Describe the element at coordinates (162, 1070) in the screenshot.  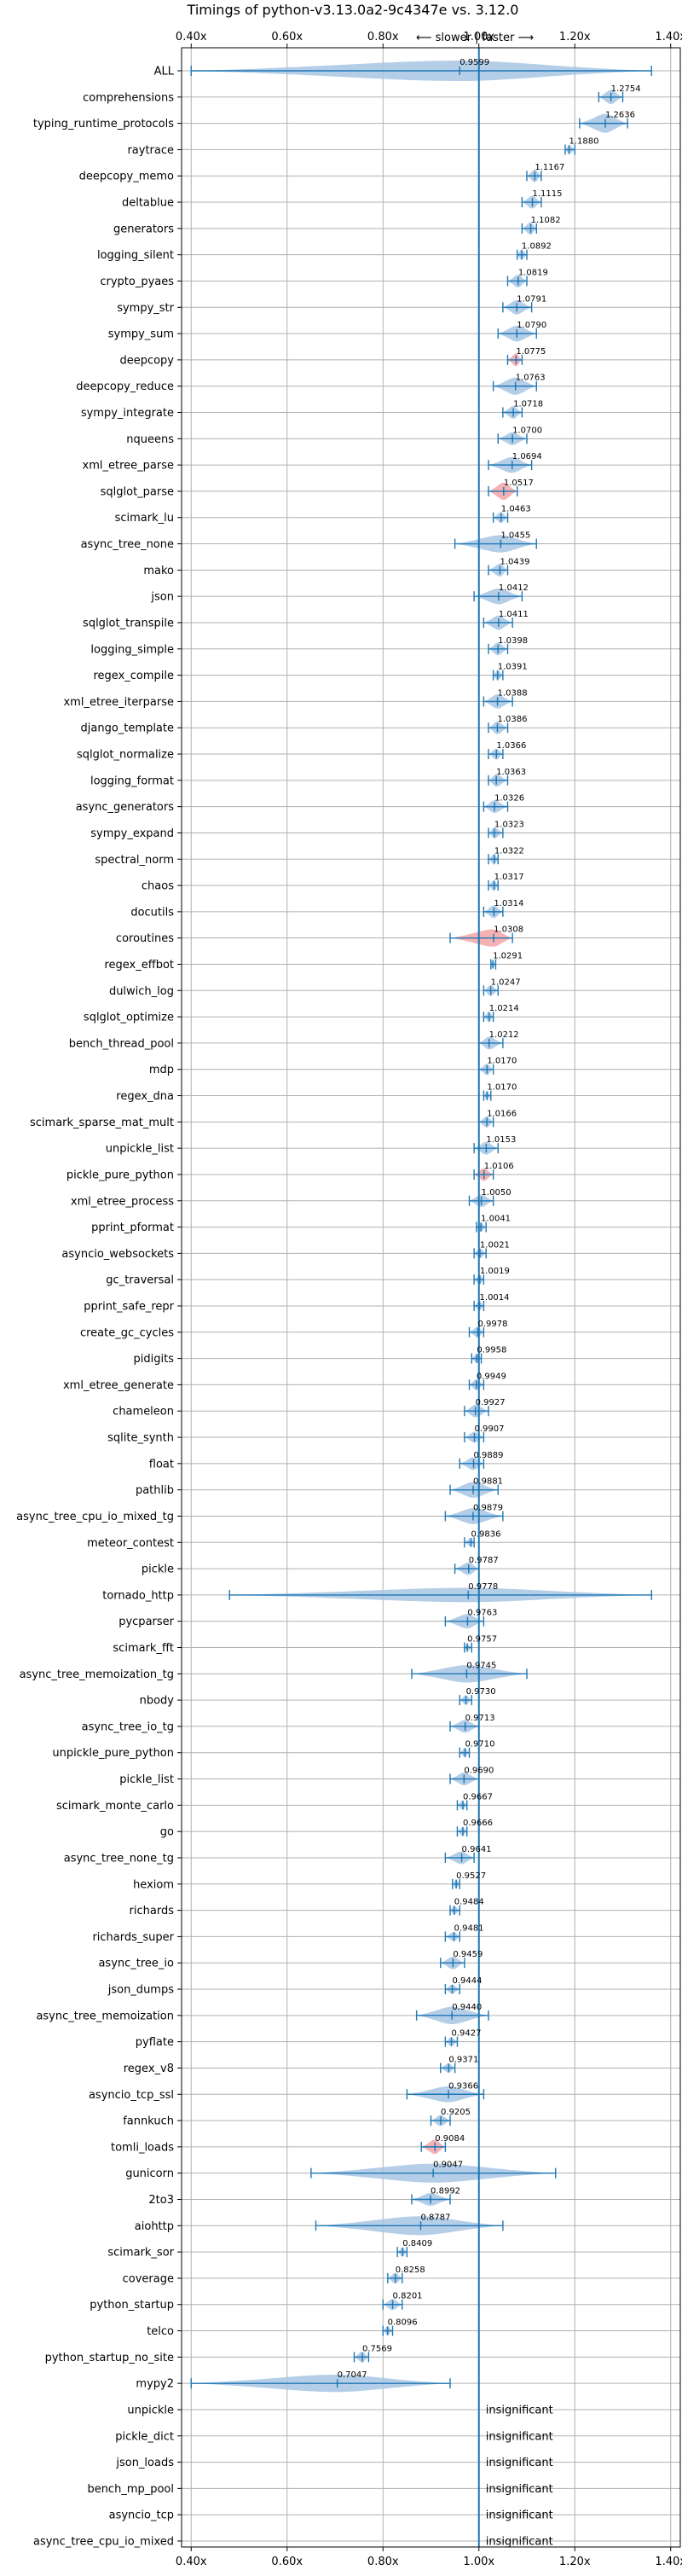
I see `category-label: mdp` at that location.